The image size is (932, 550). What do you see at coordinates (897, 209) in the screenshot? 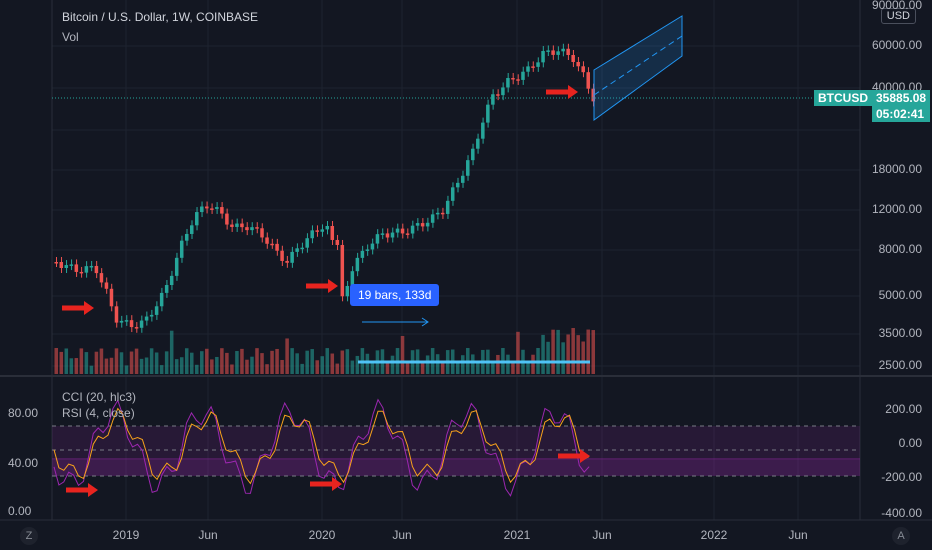
I see `price-tick: 12000.00` at bounding box center [897, 209].